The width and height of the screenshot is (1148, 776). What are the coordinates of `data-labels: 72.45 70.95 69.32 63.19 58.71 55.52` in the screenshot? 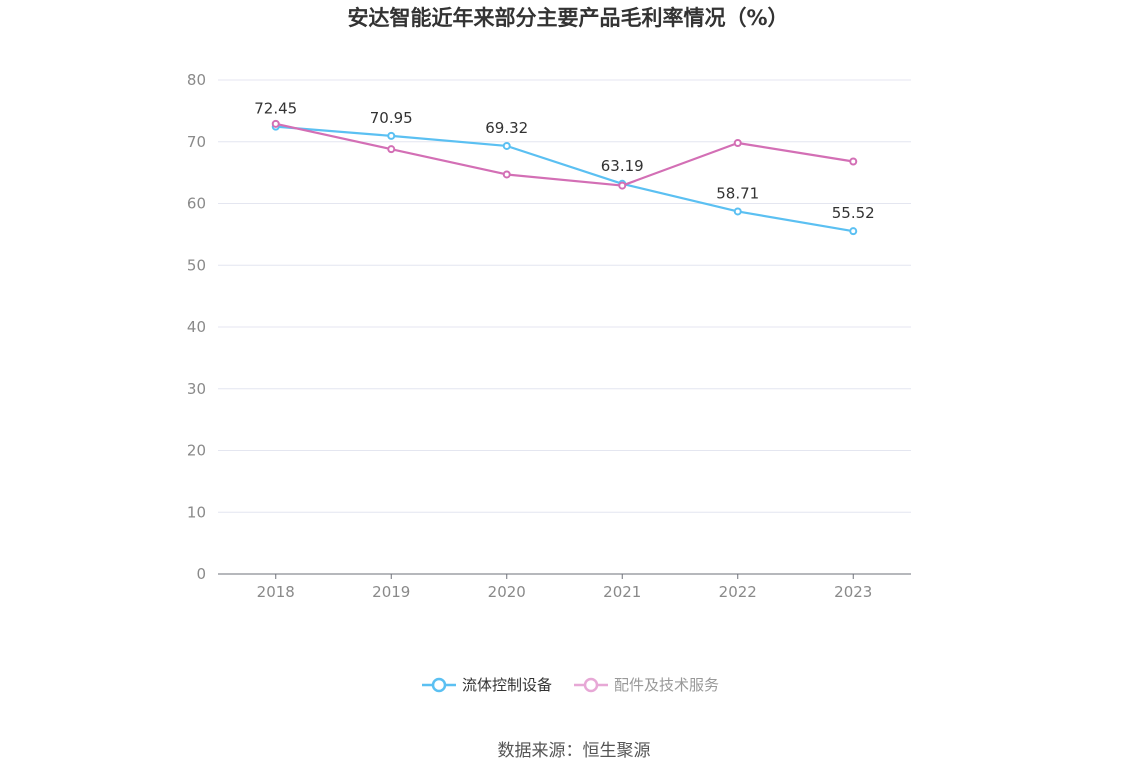 It's located at (564, 161).